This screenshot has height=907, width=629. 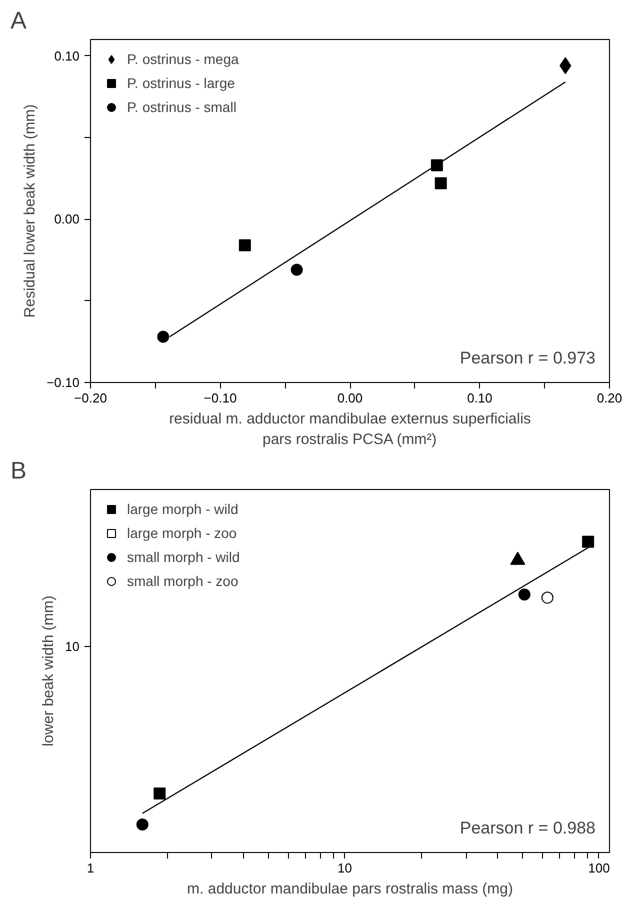 I want to click on chart-title: A, so click(x=18, y=21).